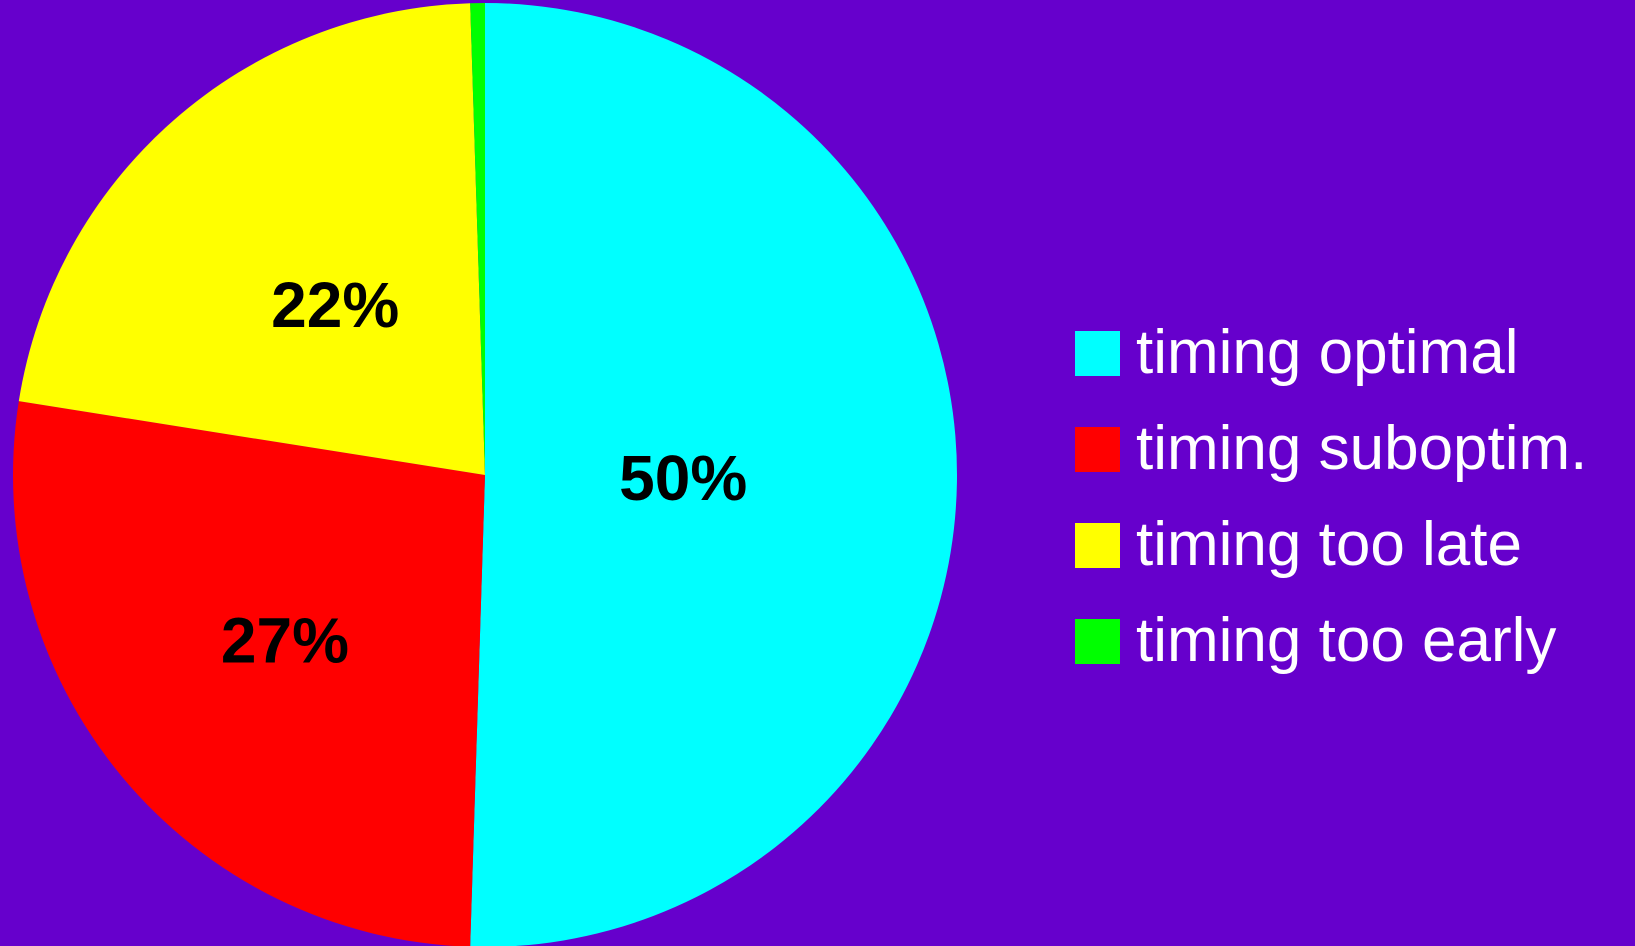  I want to click on pie-slice-timing-too-early, so click(477, 239).